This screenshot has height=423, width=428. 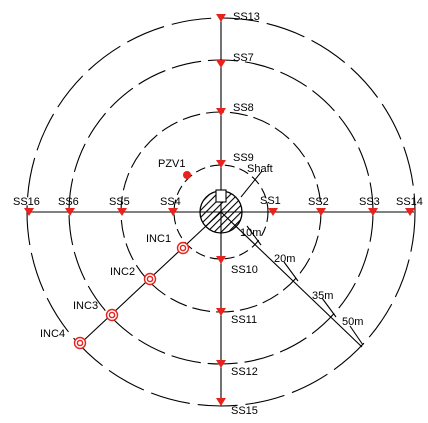 What do you see at coordinates (119, 202) in the screenshot?
I see `ss5-label: SS5` at bounding box center [119, 202].